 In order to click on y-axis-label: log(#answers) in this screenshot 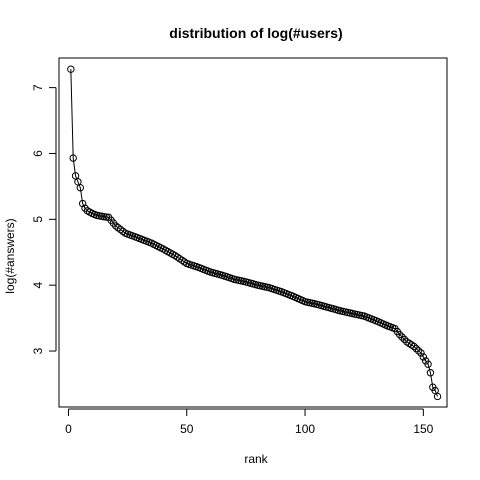, I will do `click(10, 255)`.